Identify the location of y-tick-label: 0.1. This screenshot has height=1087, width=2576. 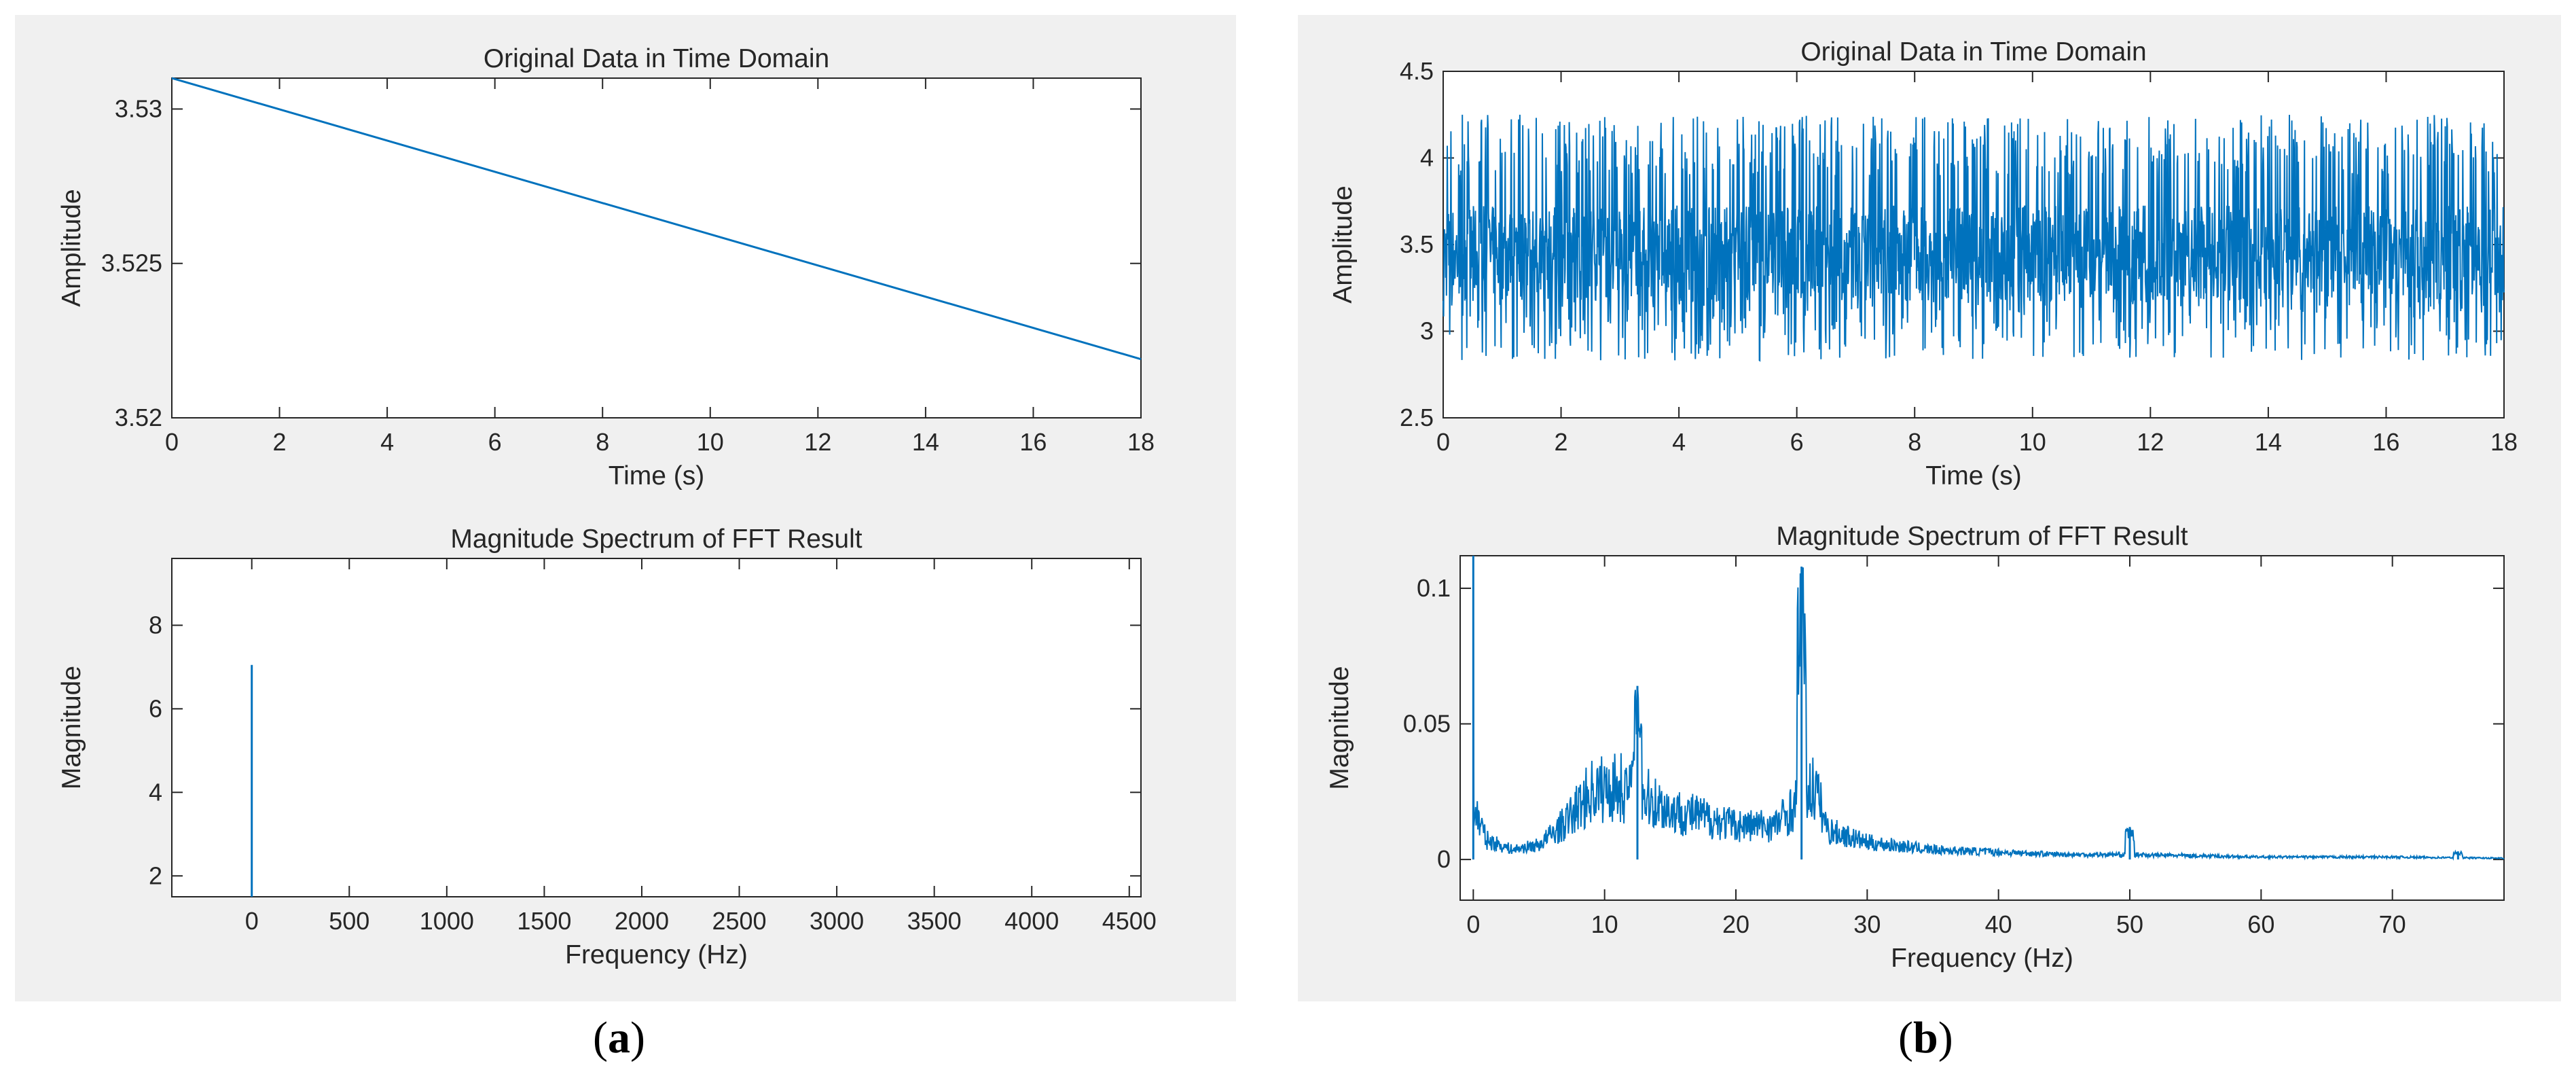
(1434, 588).